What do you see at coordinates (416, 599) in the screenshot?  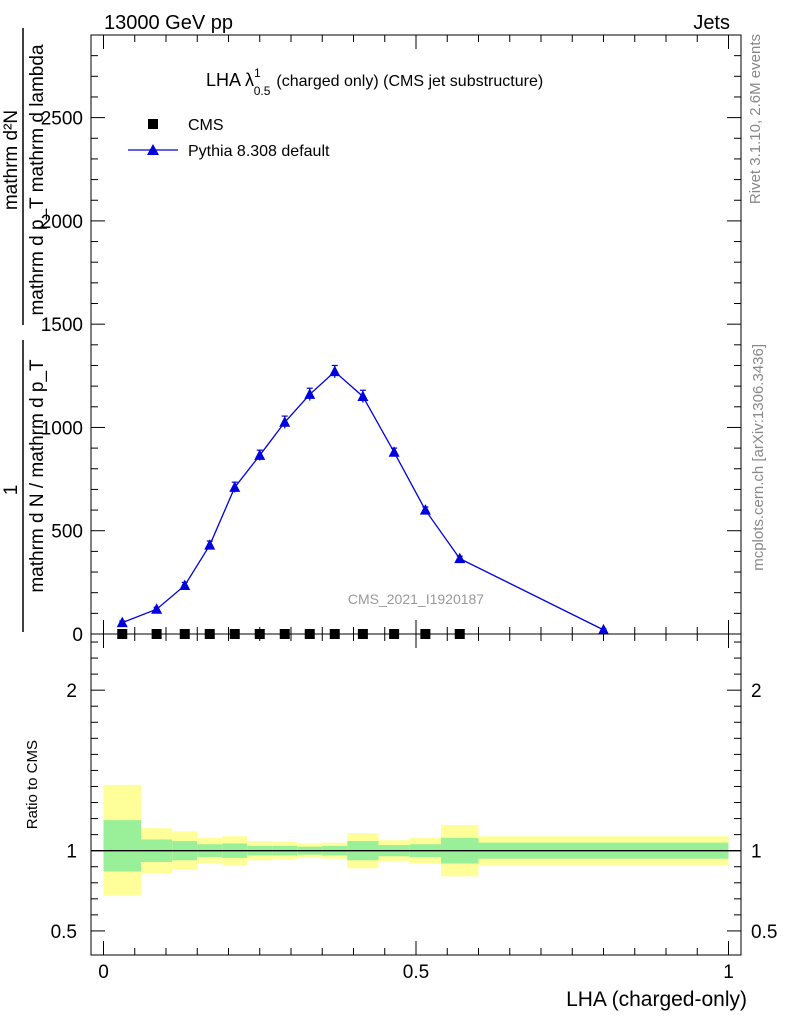 I see `watermark: CMS_2021_I1920187` at bounding box center [416, 599].